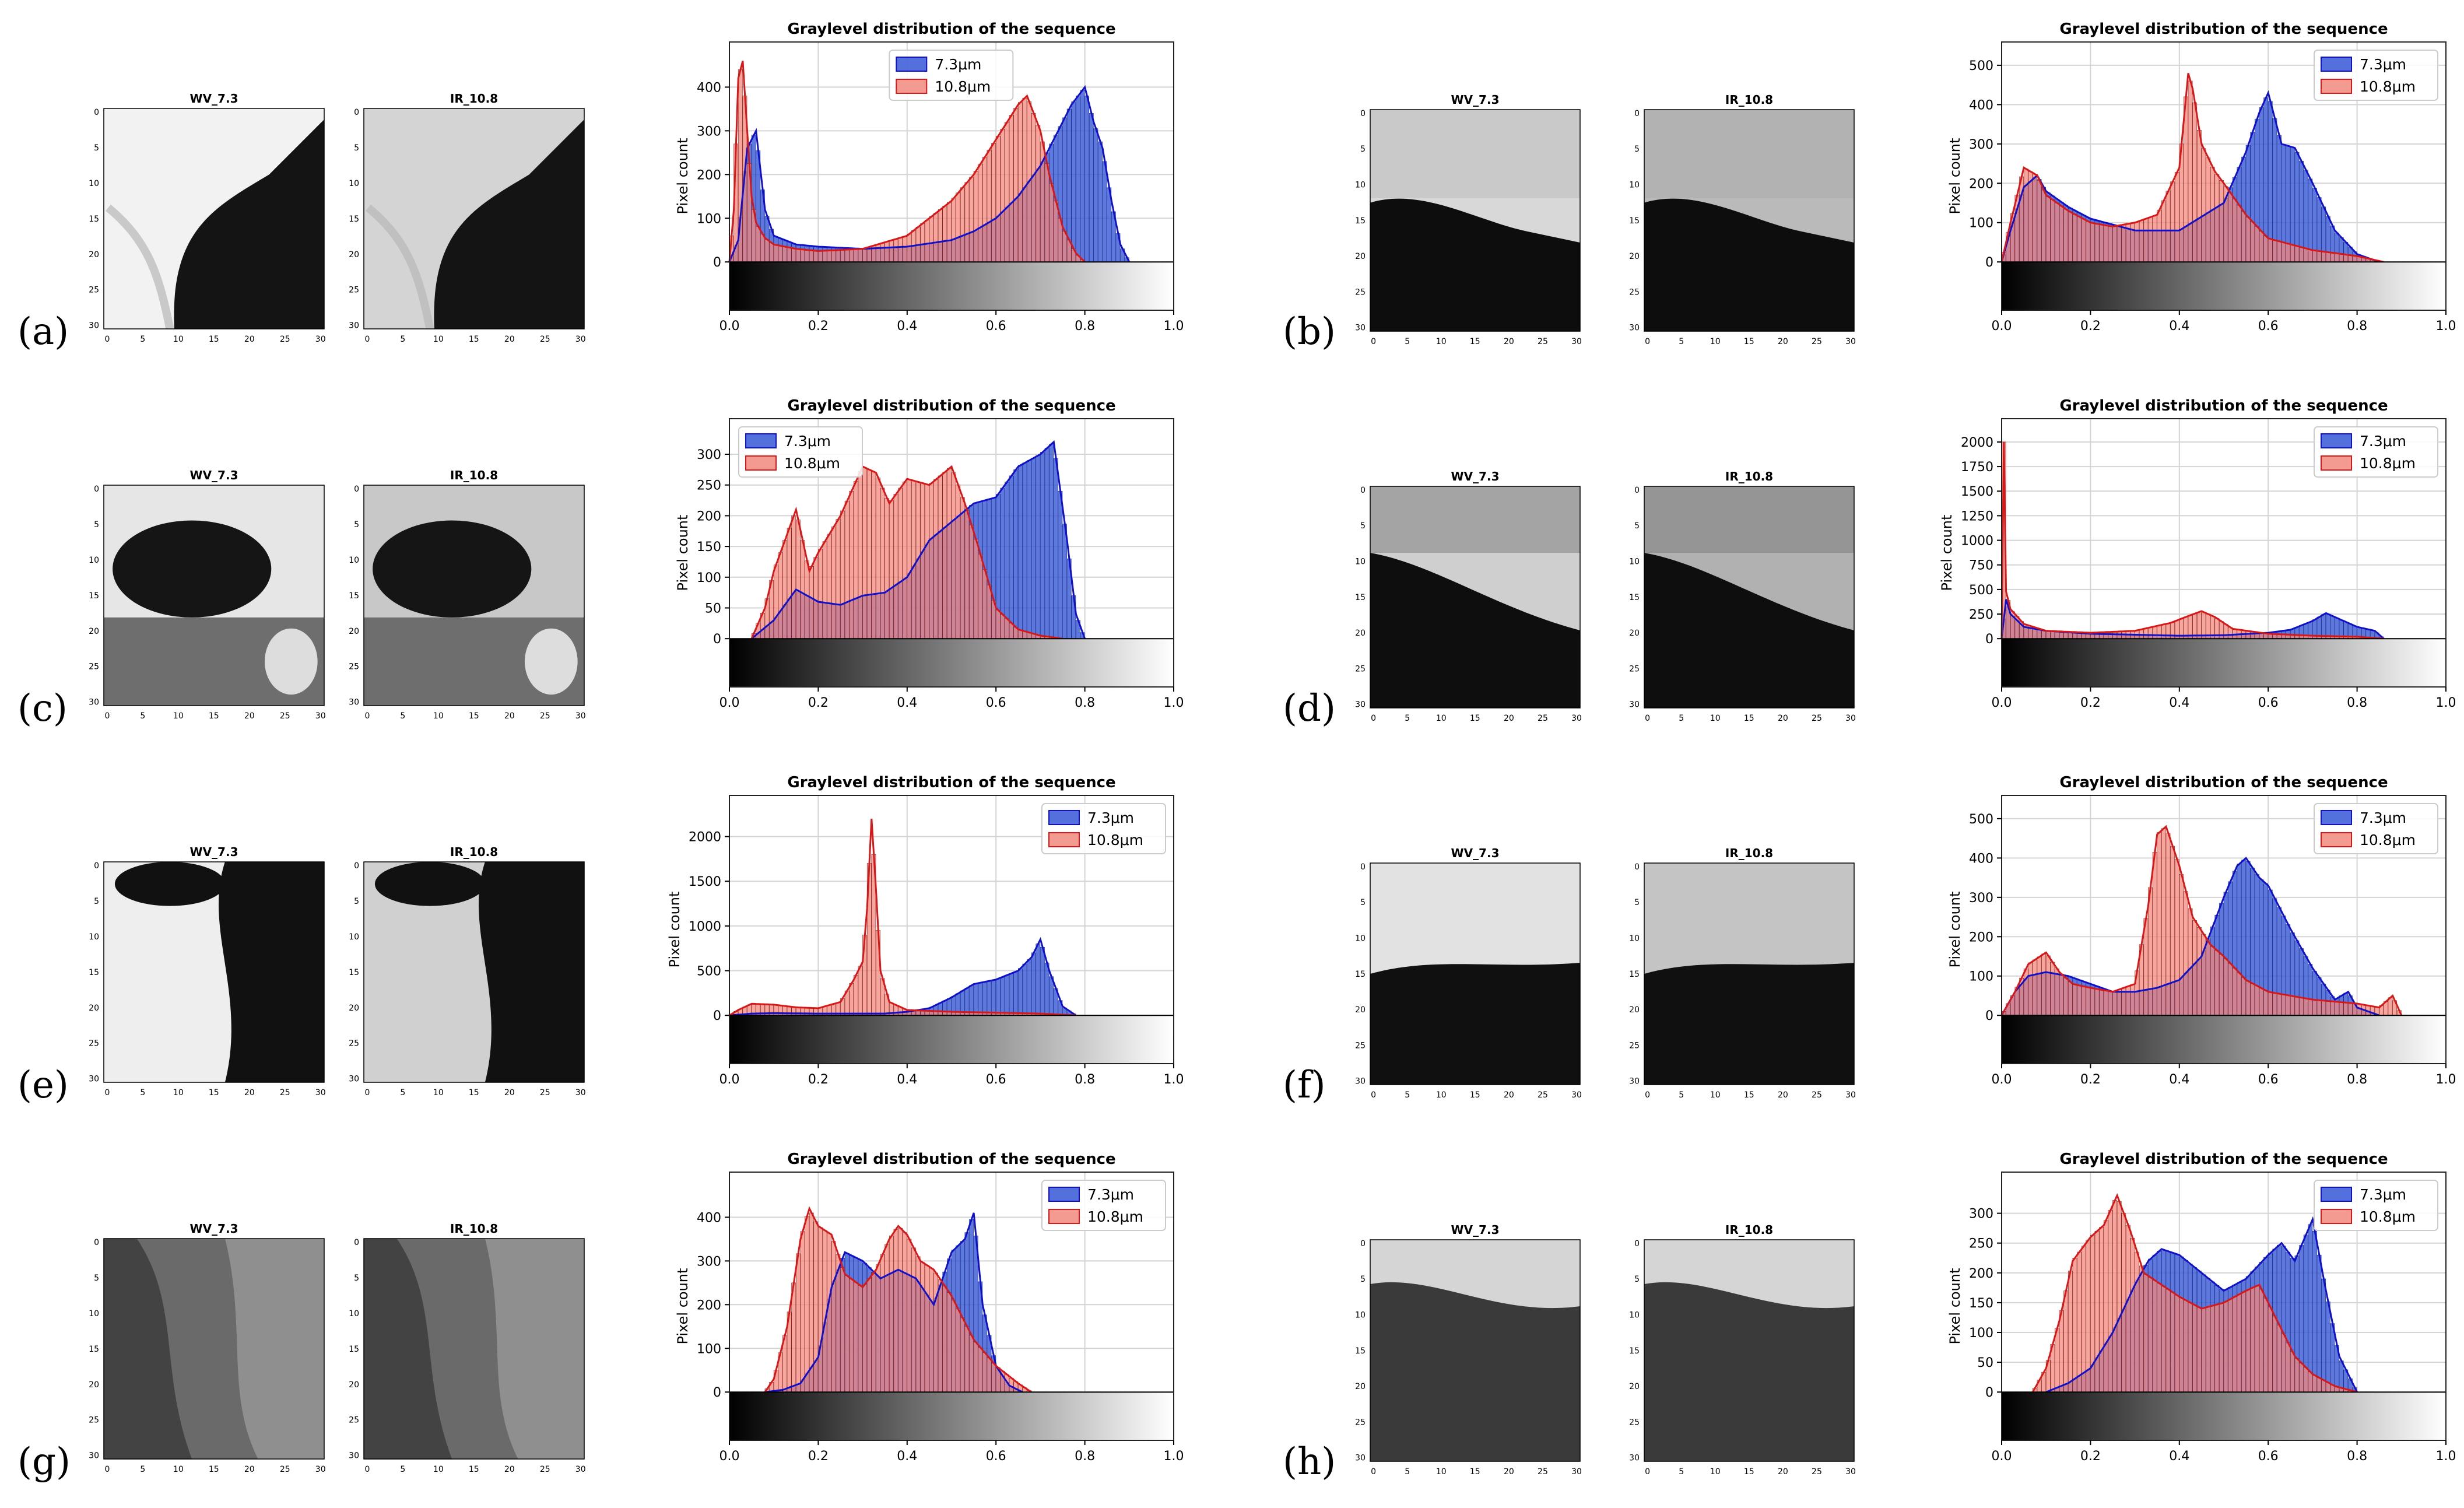  I want to click on thumbnail-title: IR_10.8, so click(474, 852).